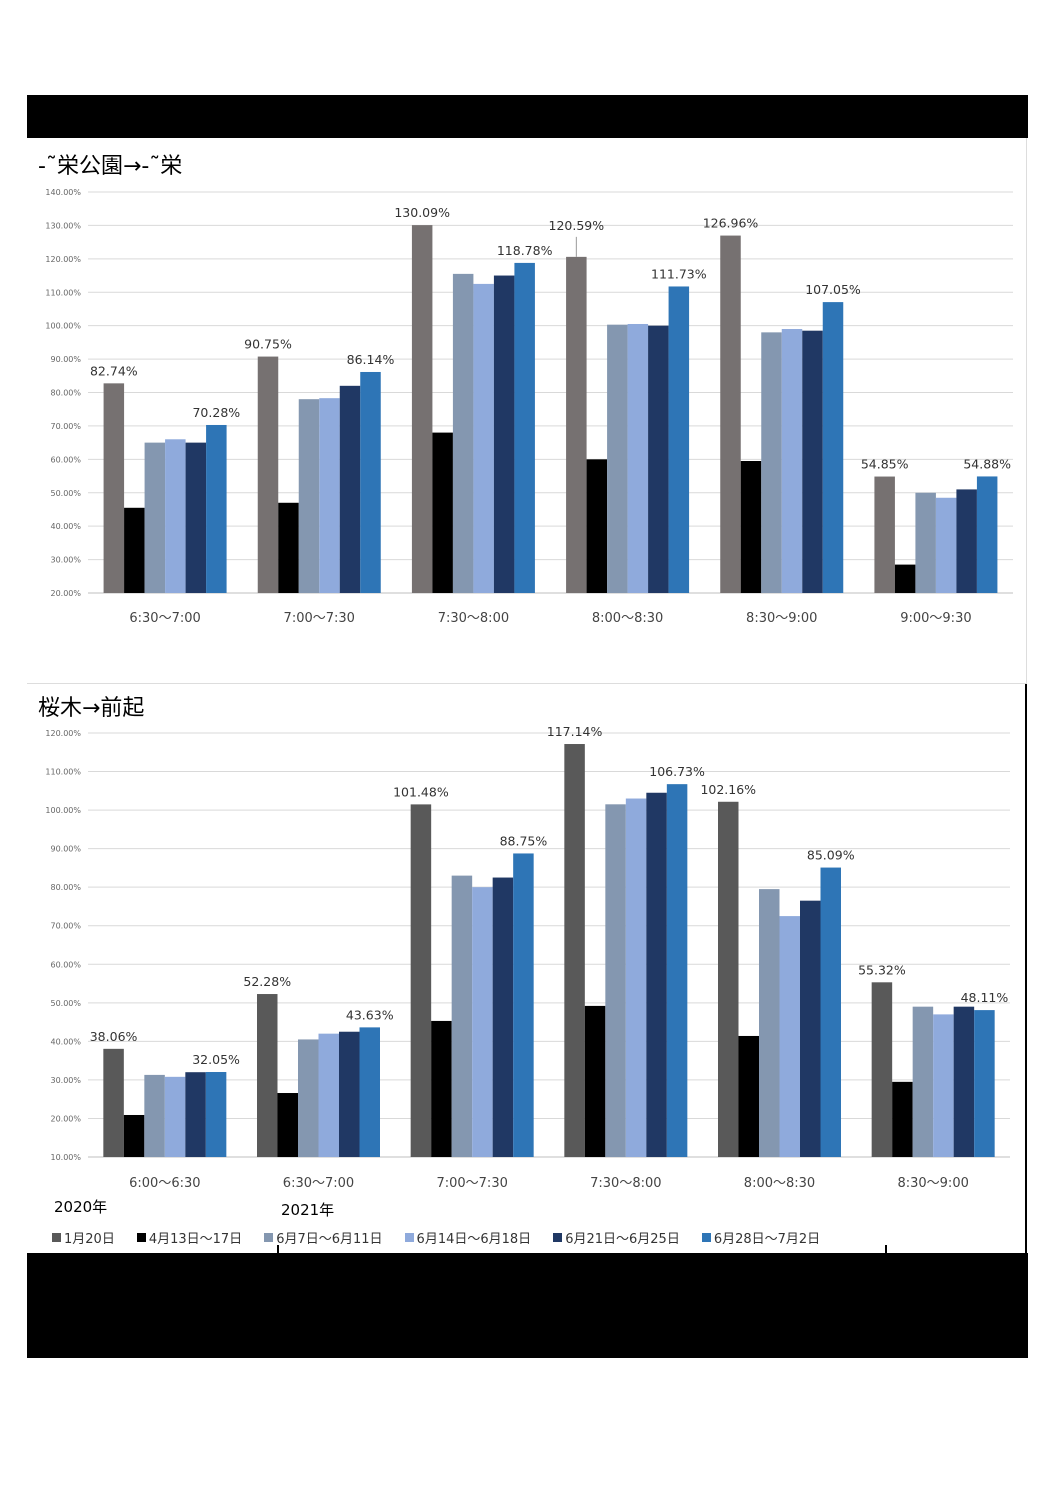  I want to click on legend-item: 6月7日～6月11日, so click(323, 1237).